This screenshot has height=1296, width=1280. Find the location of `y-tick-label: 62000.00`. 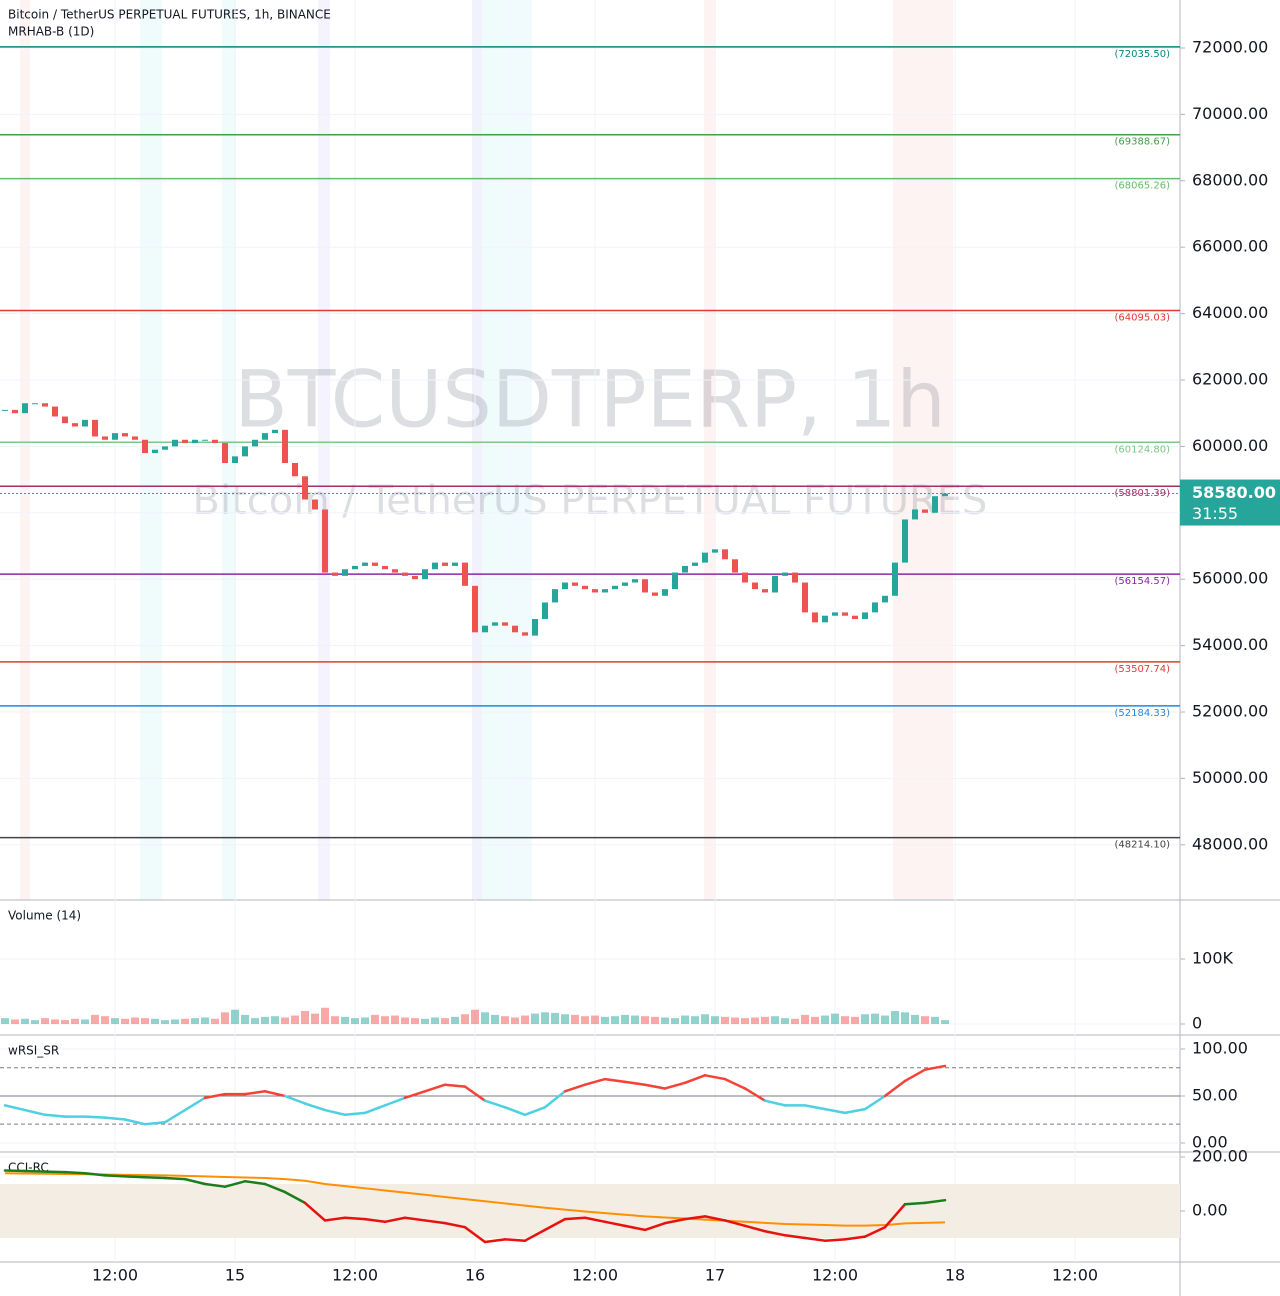

y-tick-label: 62000.00 is located at coordinates (1230, 378).